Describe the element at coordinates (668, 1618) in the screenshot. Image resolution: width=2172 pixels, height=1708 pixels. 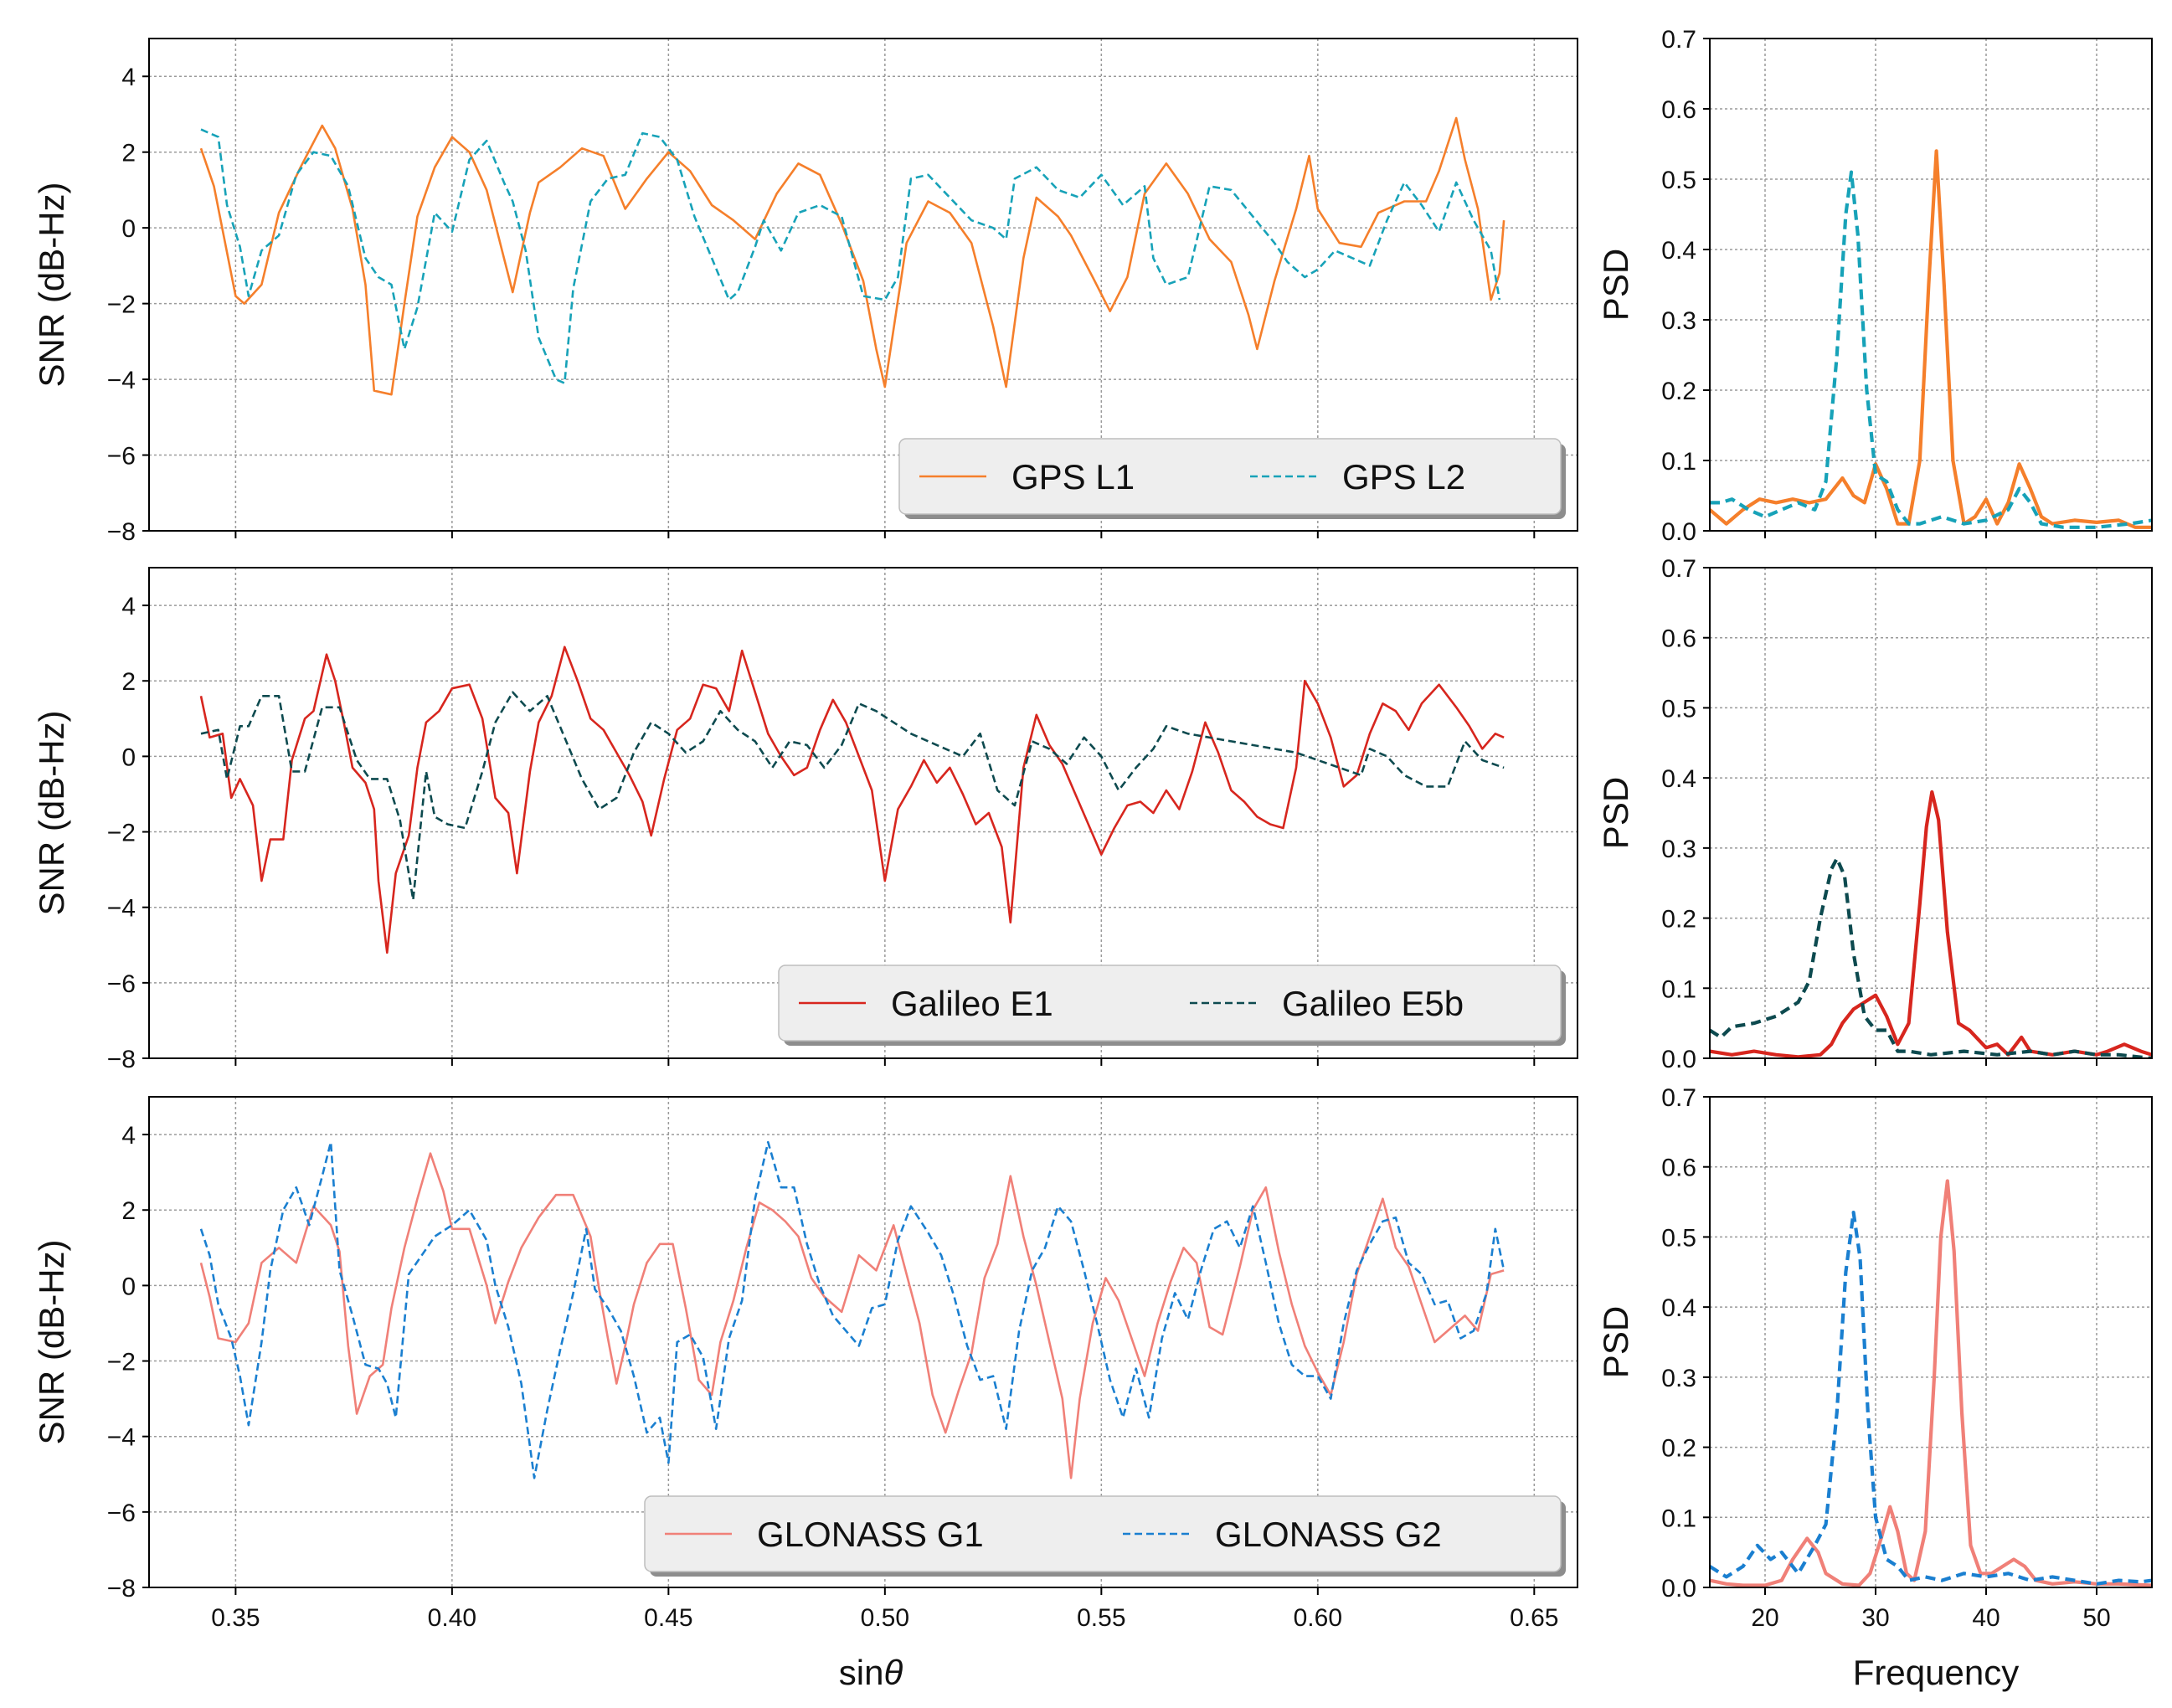
I see `x-tick-label: 0.45` at that location.